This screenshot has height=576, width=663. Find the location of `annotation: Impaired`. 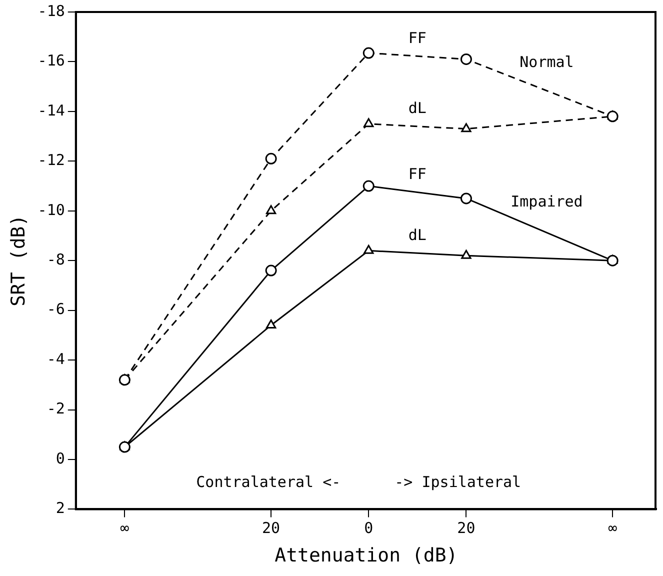

annotation: Impaired is located at coordinates (546, 201).